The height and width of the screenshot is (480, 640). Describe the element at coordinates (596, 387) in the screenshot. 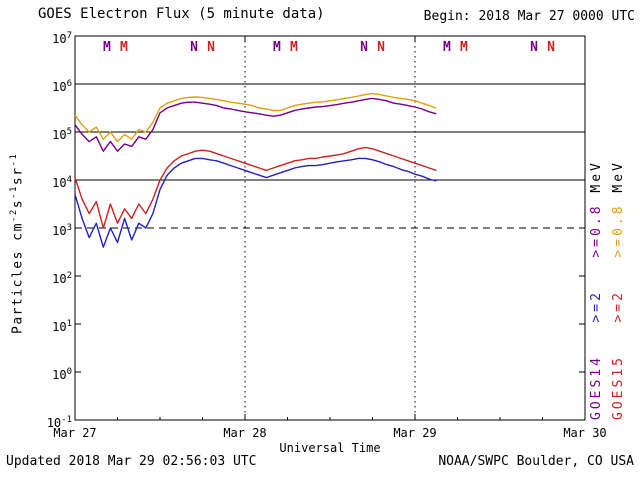

I see `legend-segment: GOES14` at that location.